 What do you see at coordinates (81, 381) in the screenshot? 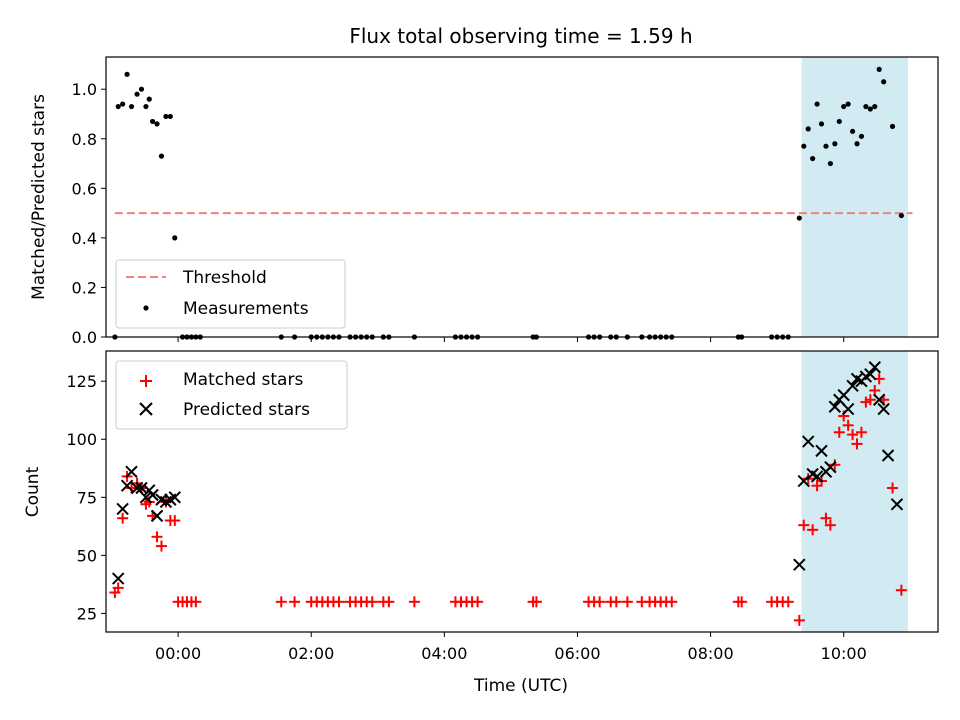
I see `bottom-y-tick-label: 125` at bounding box center [81, 381].